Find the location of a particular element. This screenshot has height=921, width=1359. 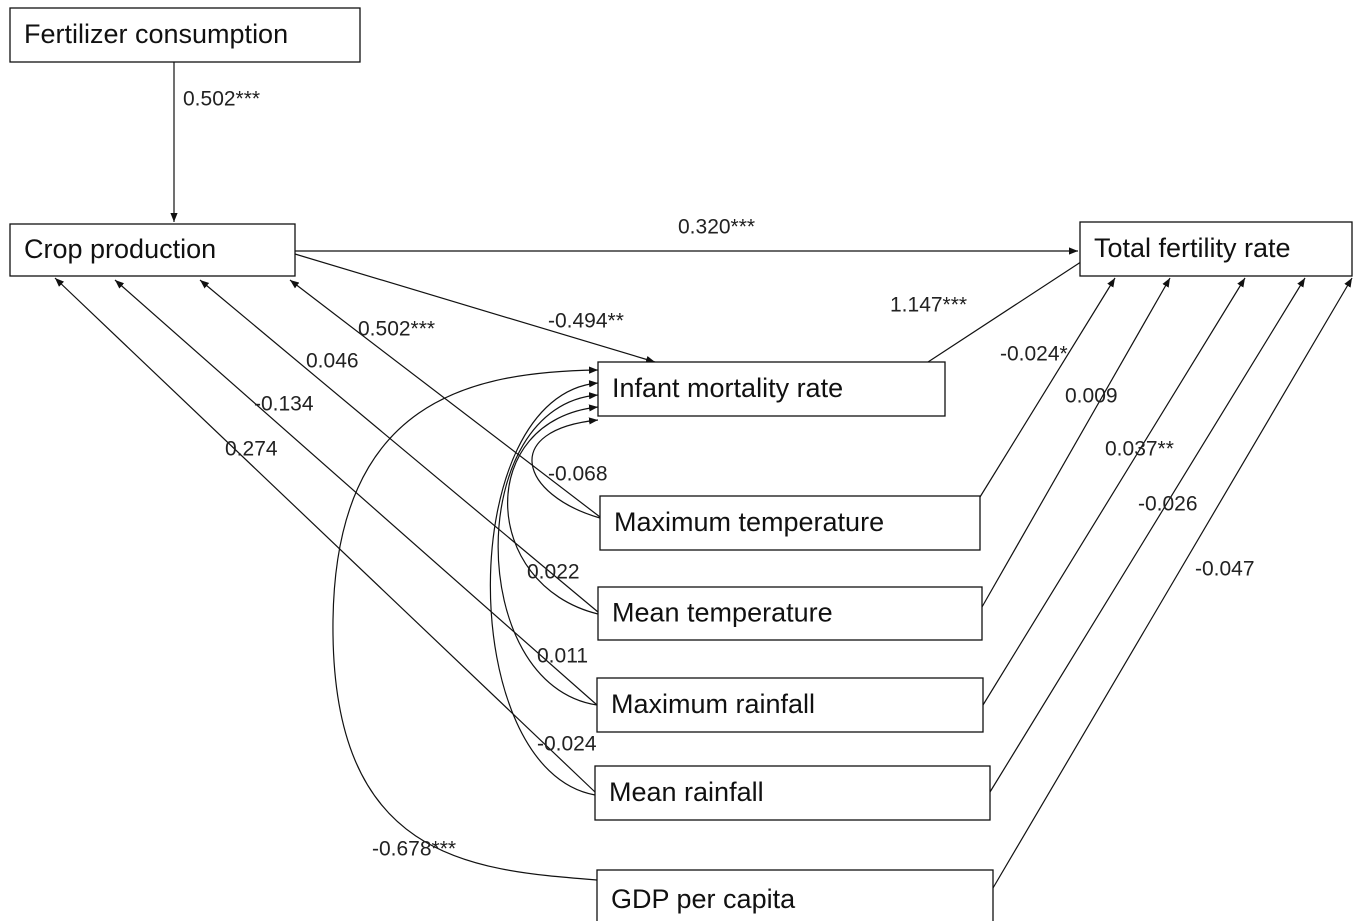

edge-label: -0.068 is located at coordinates (578, 474).